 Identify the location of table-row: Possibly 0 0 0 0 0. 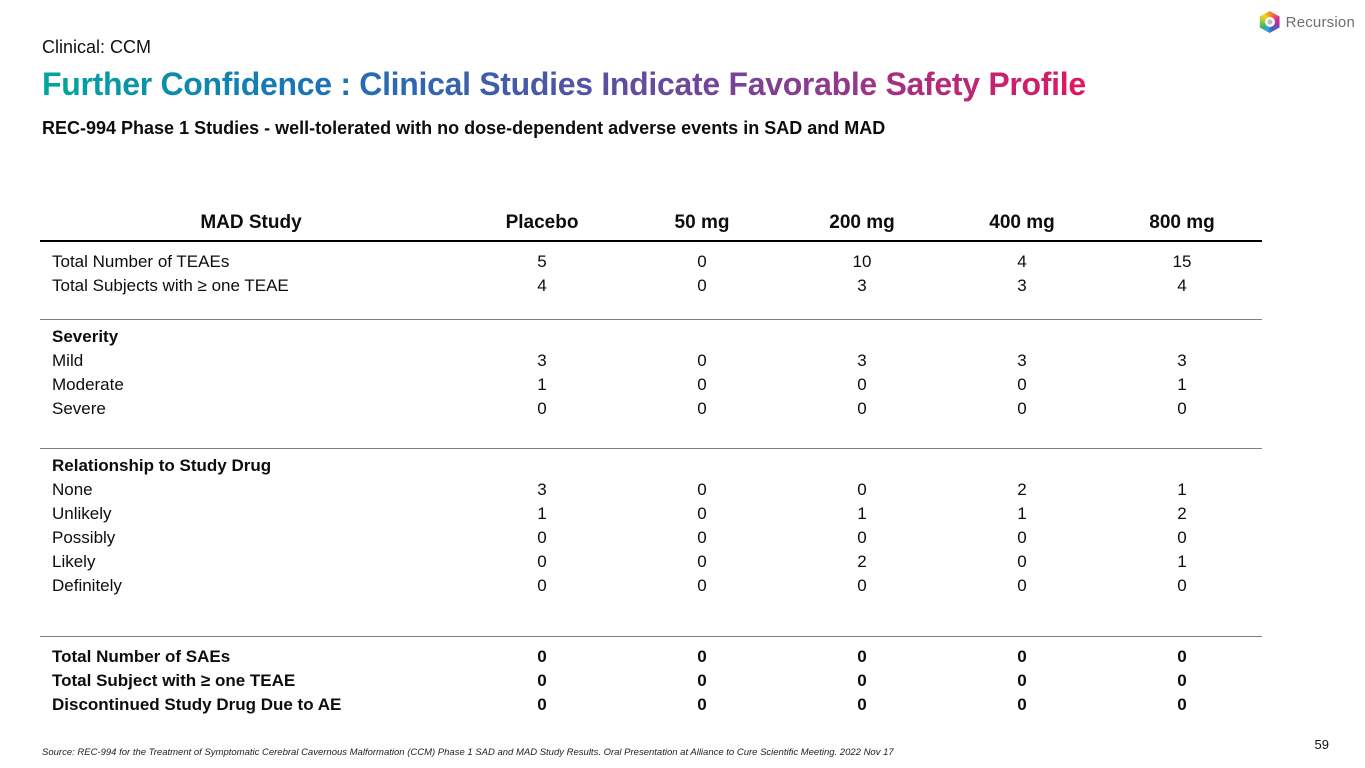
(651, 538).